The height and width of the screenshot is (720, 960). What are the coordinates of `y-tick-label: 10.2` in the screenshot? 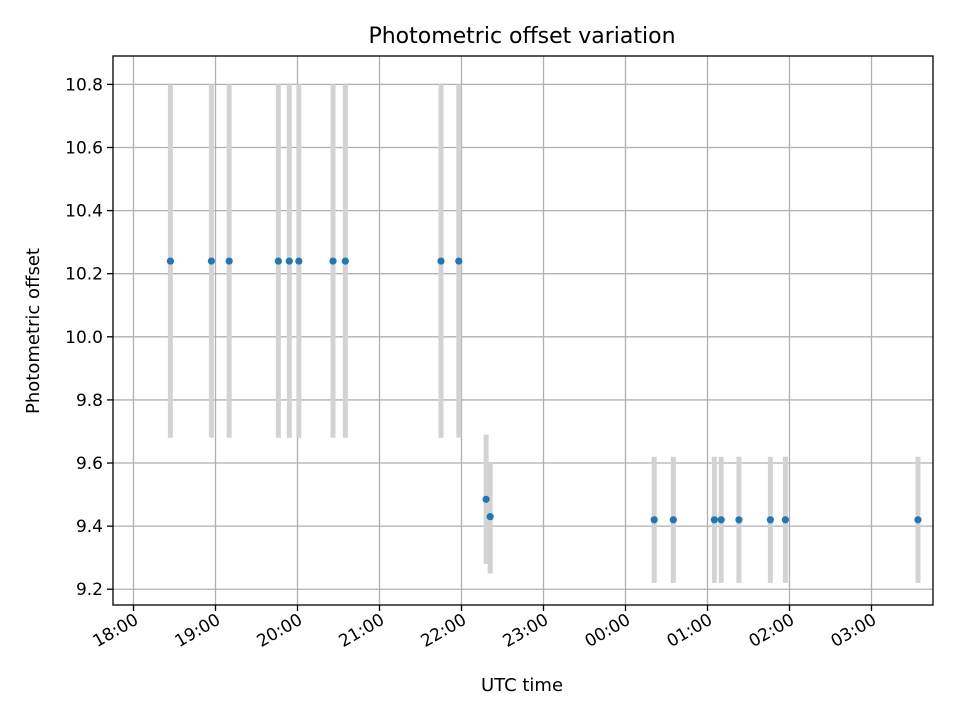 It's located at (84, 275).